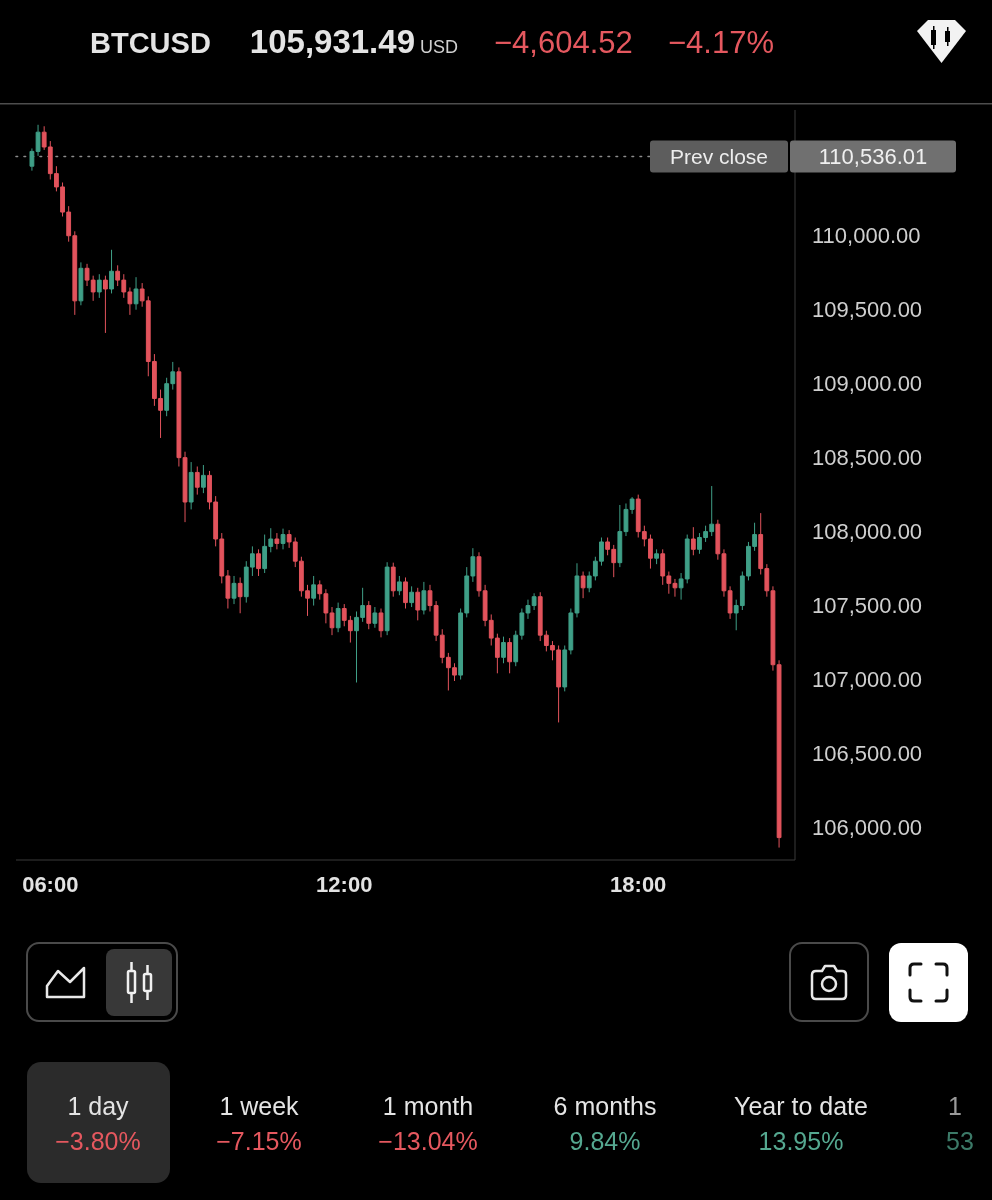 The width and height of the screenshot is (992, 1200). What do you see at coordinates (605, 1106) in the screenshot?
I see `text: 6 months` at bounding box center [605, 1106].